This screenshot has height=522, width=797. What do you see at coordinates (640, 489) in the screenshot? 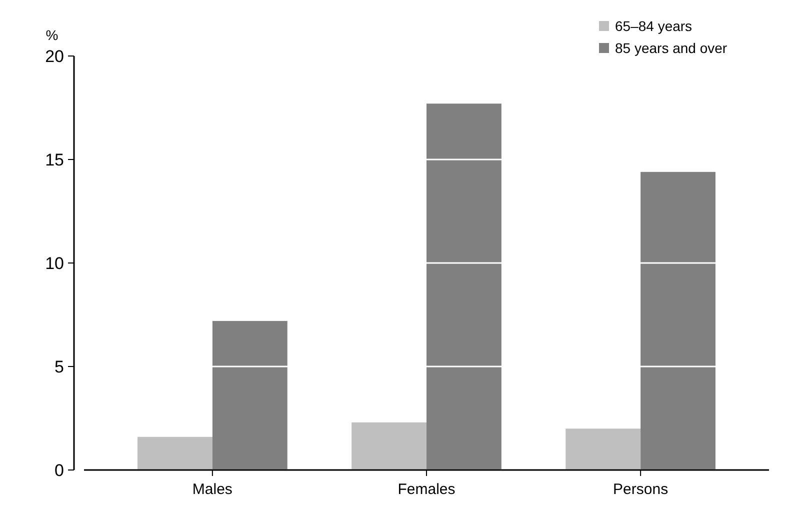
I see `x-tick-label: Persons` at bounding box center [640, 489].